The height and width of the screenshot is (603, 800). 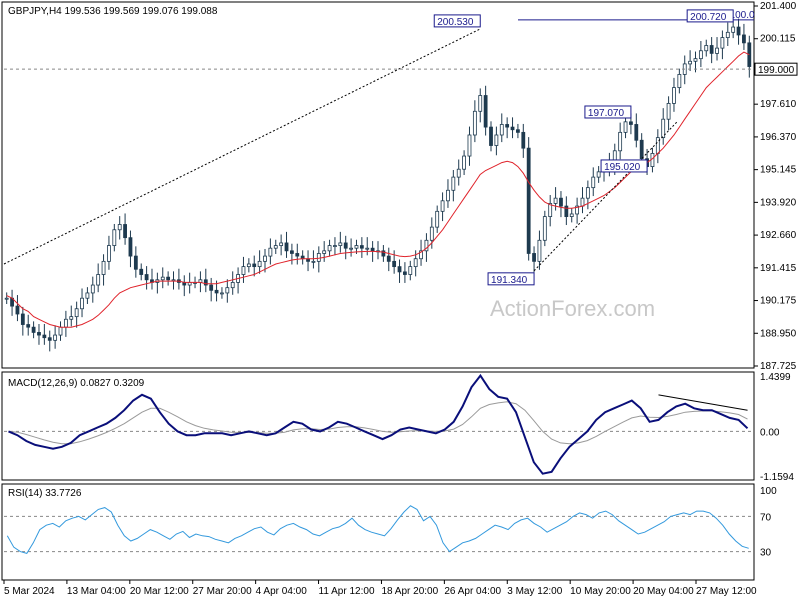 What do you see at coordinates (778, 202) in the screenshot?
I see `price-tick-label: 193.920` at bounding box center [778, 202].